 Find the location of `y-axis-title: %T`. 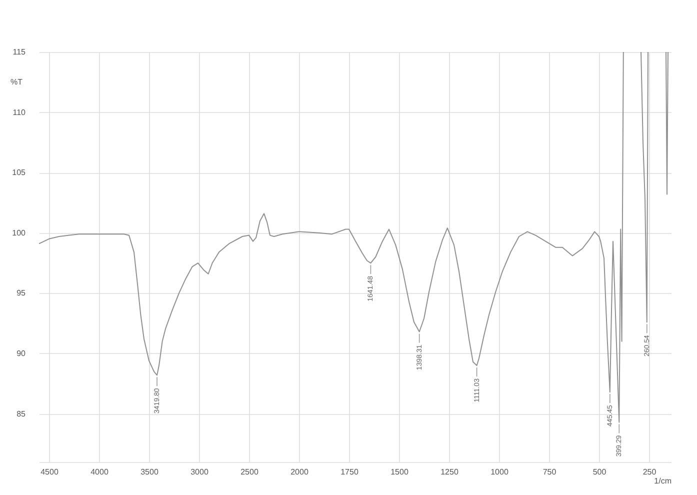

y-axis-title: %T is located at coordinates (16, 82).